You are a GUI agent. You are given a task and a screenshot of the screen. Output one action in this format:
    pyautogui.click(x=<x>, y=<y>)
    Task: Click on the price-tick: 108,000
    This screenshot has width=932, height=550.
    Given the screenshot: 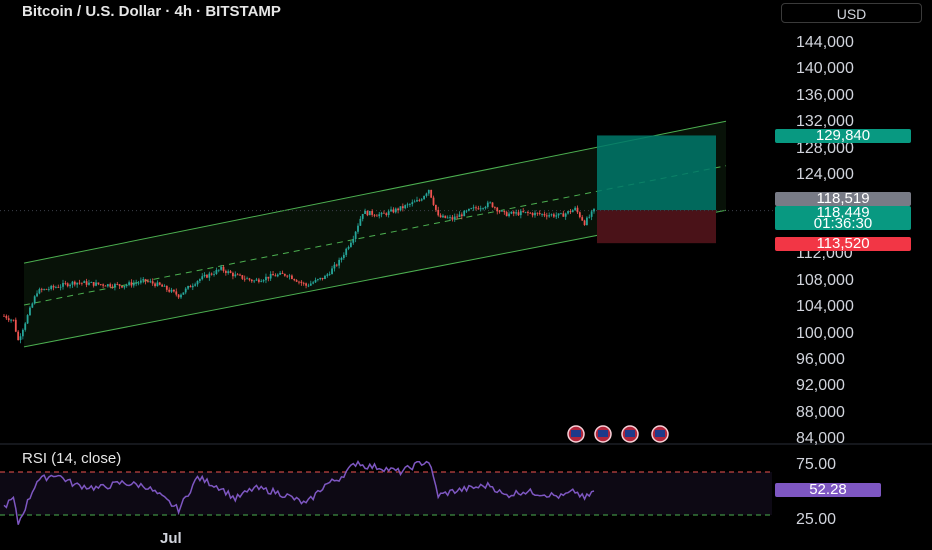 What is the action you would take?
    pyautogui.click(x=825, y=280)
    